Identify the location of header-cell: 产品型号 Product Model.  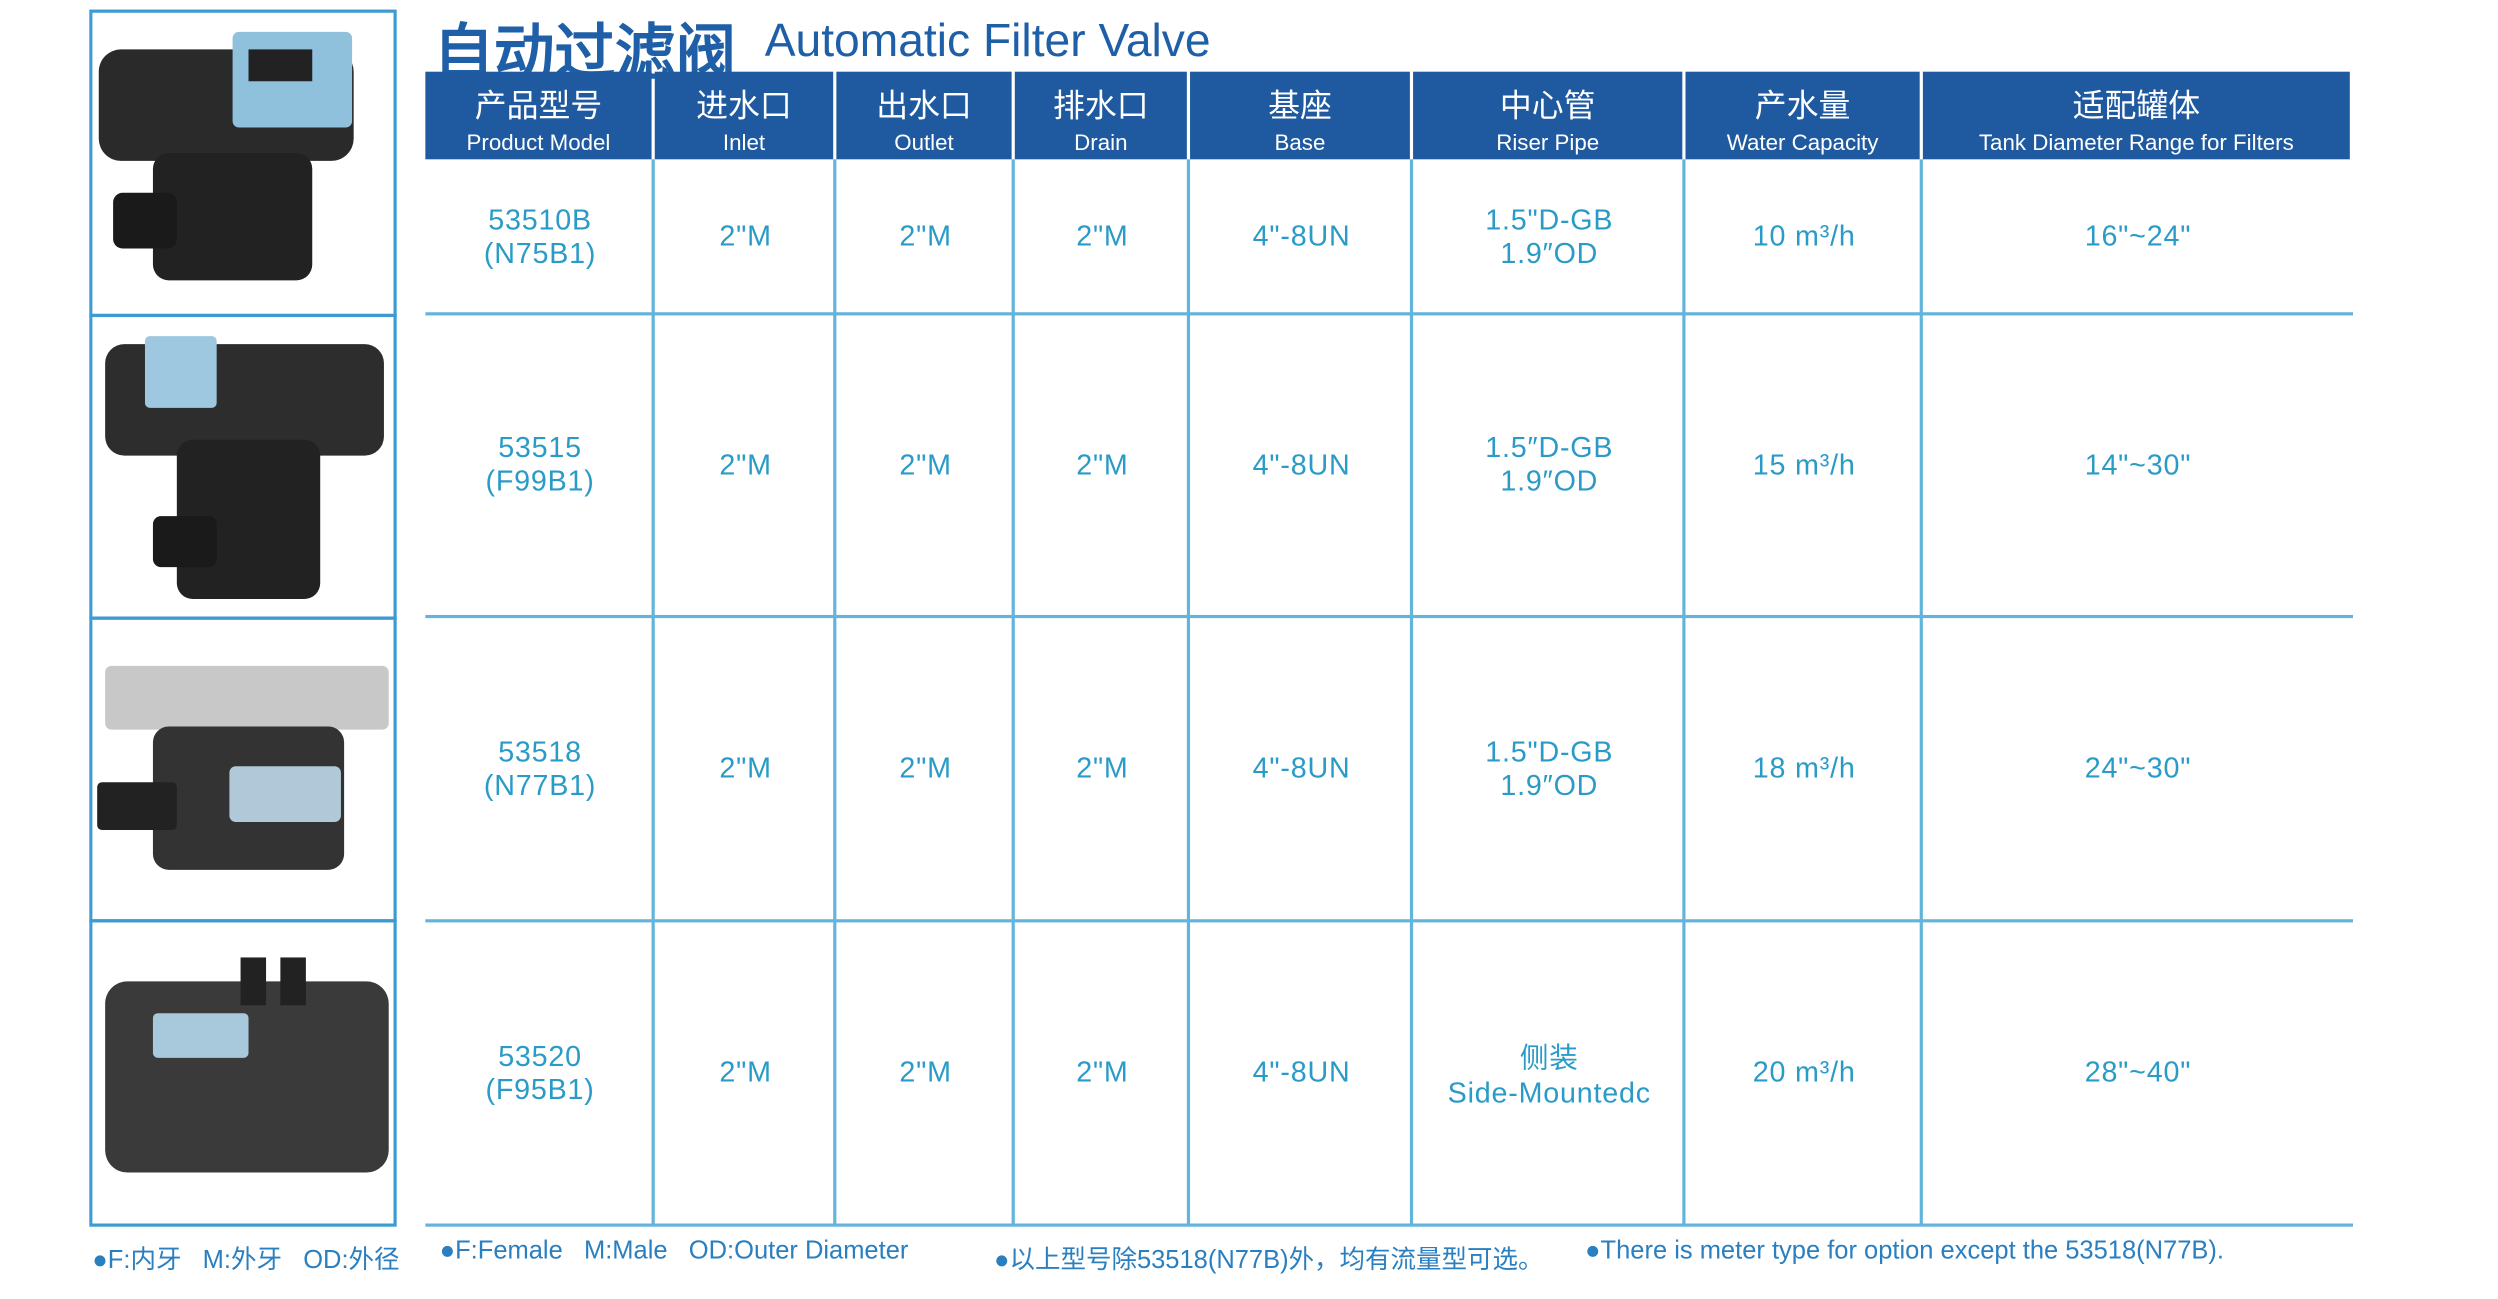
(538, 115).